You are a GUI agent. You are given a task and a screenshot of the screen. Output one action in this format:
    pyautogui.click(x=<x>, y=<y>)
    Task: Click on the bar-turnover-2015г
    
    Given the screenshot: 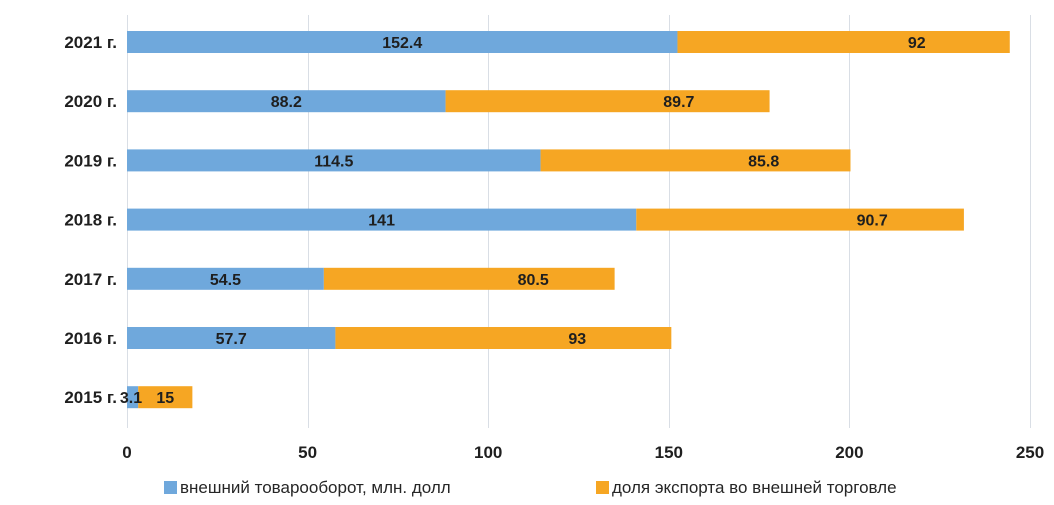 What is the action you would take?
    pyautogui.click(x=133, y=397)
    